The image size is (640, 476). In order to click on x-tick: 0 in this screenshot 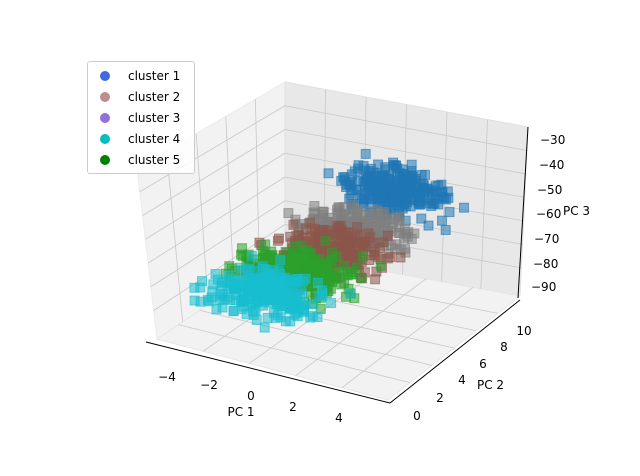, I will do `click(251, 396)`.